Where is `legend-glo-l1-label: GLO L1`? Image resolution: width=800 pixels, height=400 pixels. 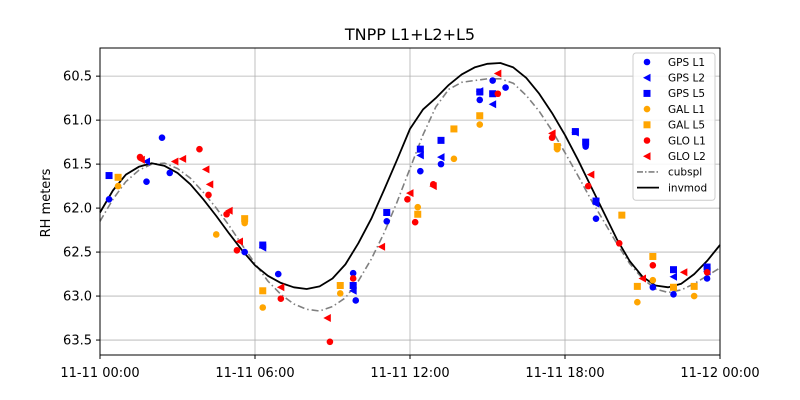 legend-glo-l1-label: GLO L1 is located at coordinates (687, 141).